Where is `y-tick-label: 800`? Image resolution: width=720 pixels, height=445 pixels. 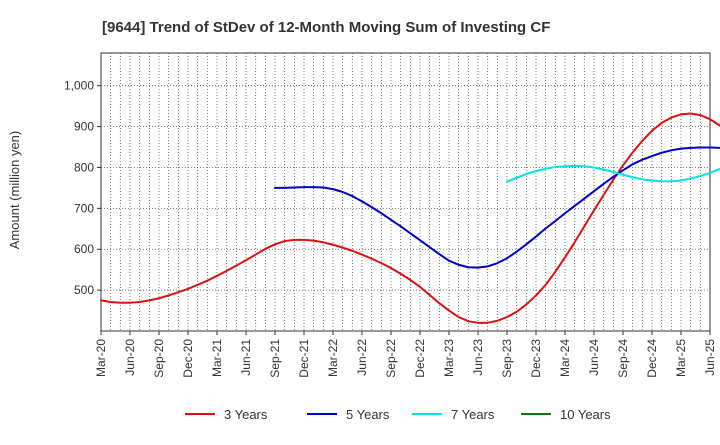 y-tick-label: 800 is located at coordinates (84, 167).